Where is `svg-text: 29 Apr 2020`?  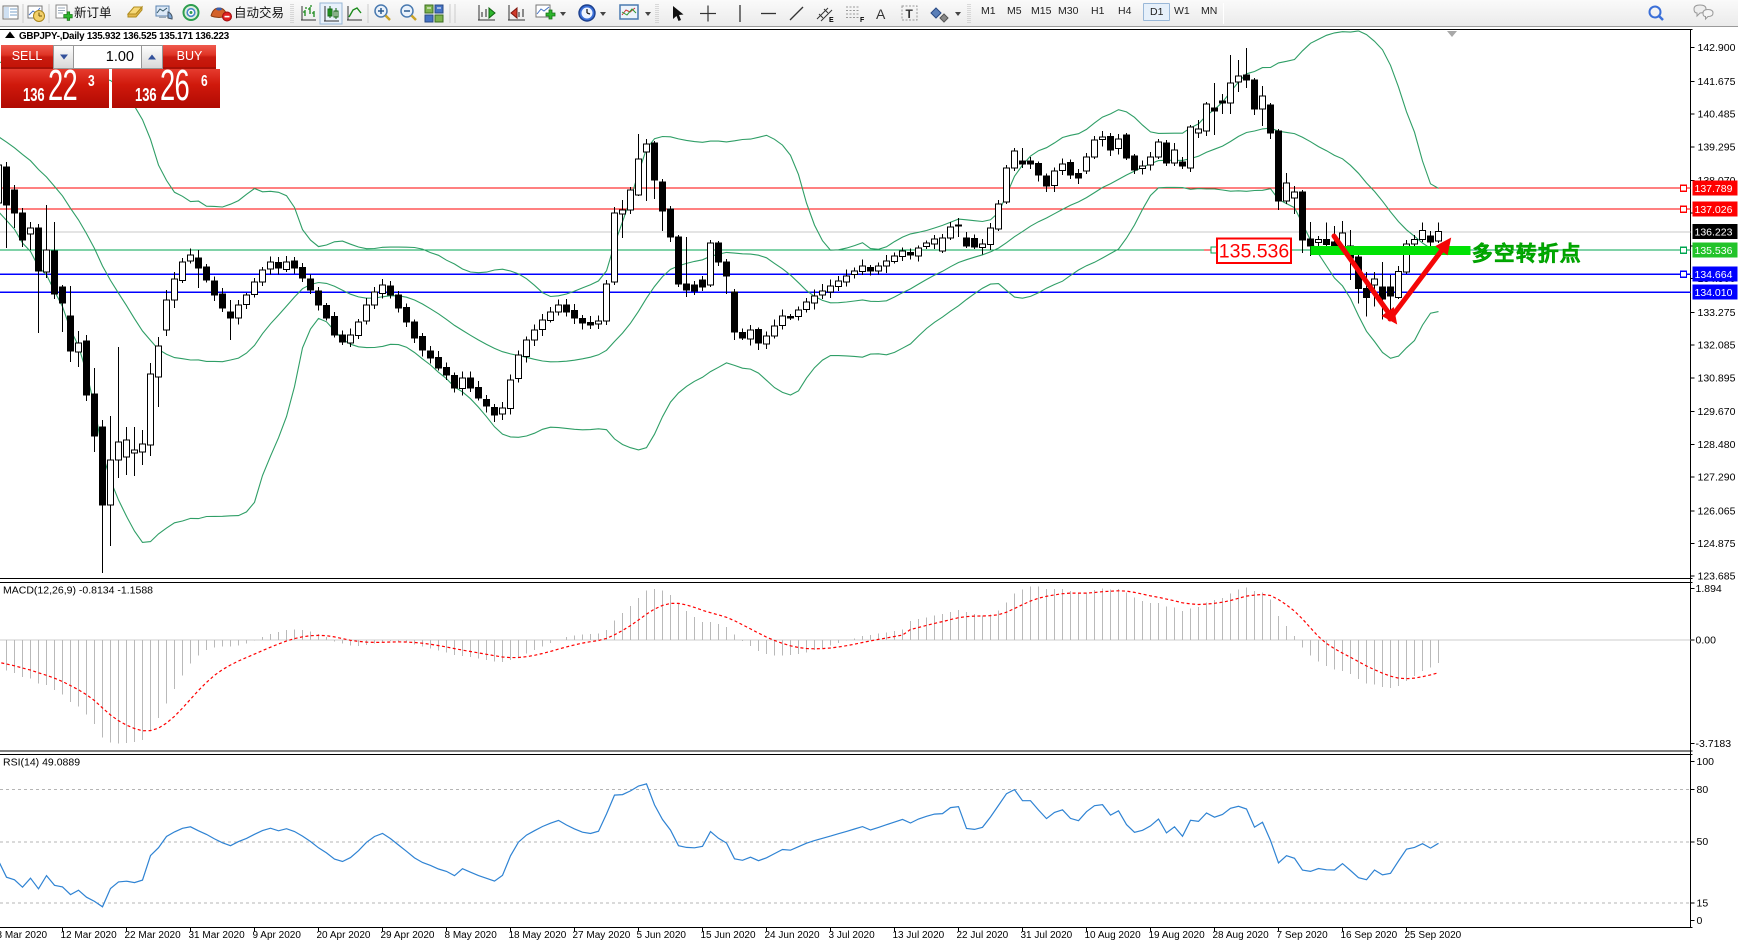 svg-text: 29 Apr 2020 is located at coordinates (408, 935).